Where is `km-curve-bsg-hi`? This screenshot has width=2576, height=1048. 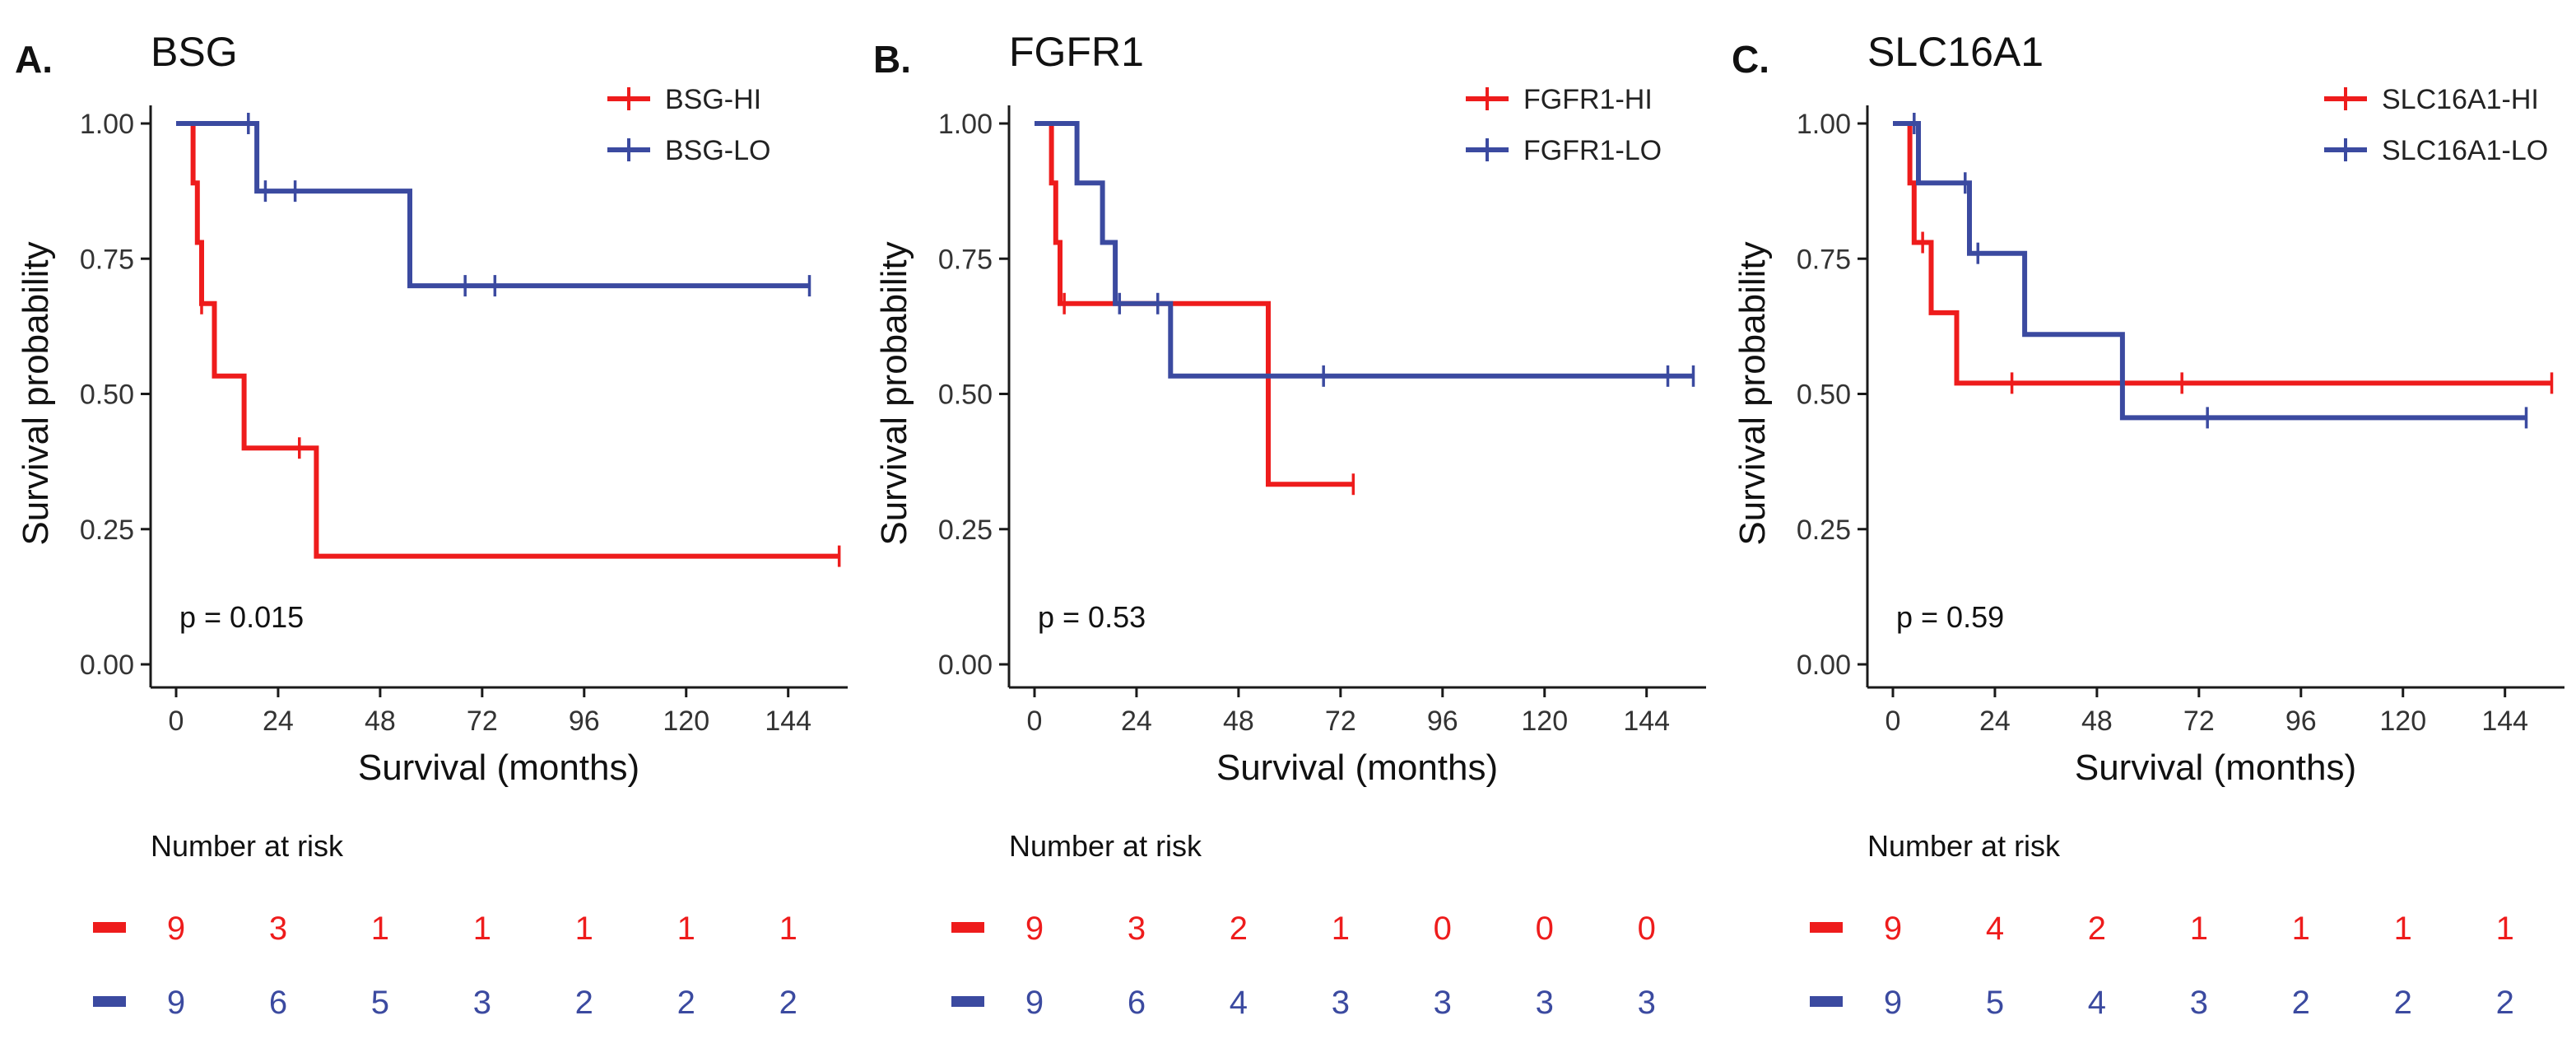 km-curve-bsg-hi is located at coordinates (507, 340).